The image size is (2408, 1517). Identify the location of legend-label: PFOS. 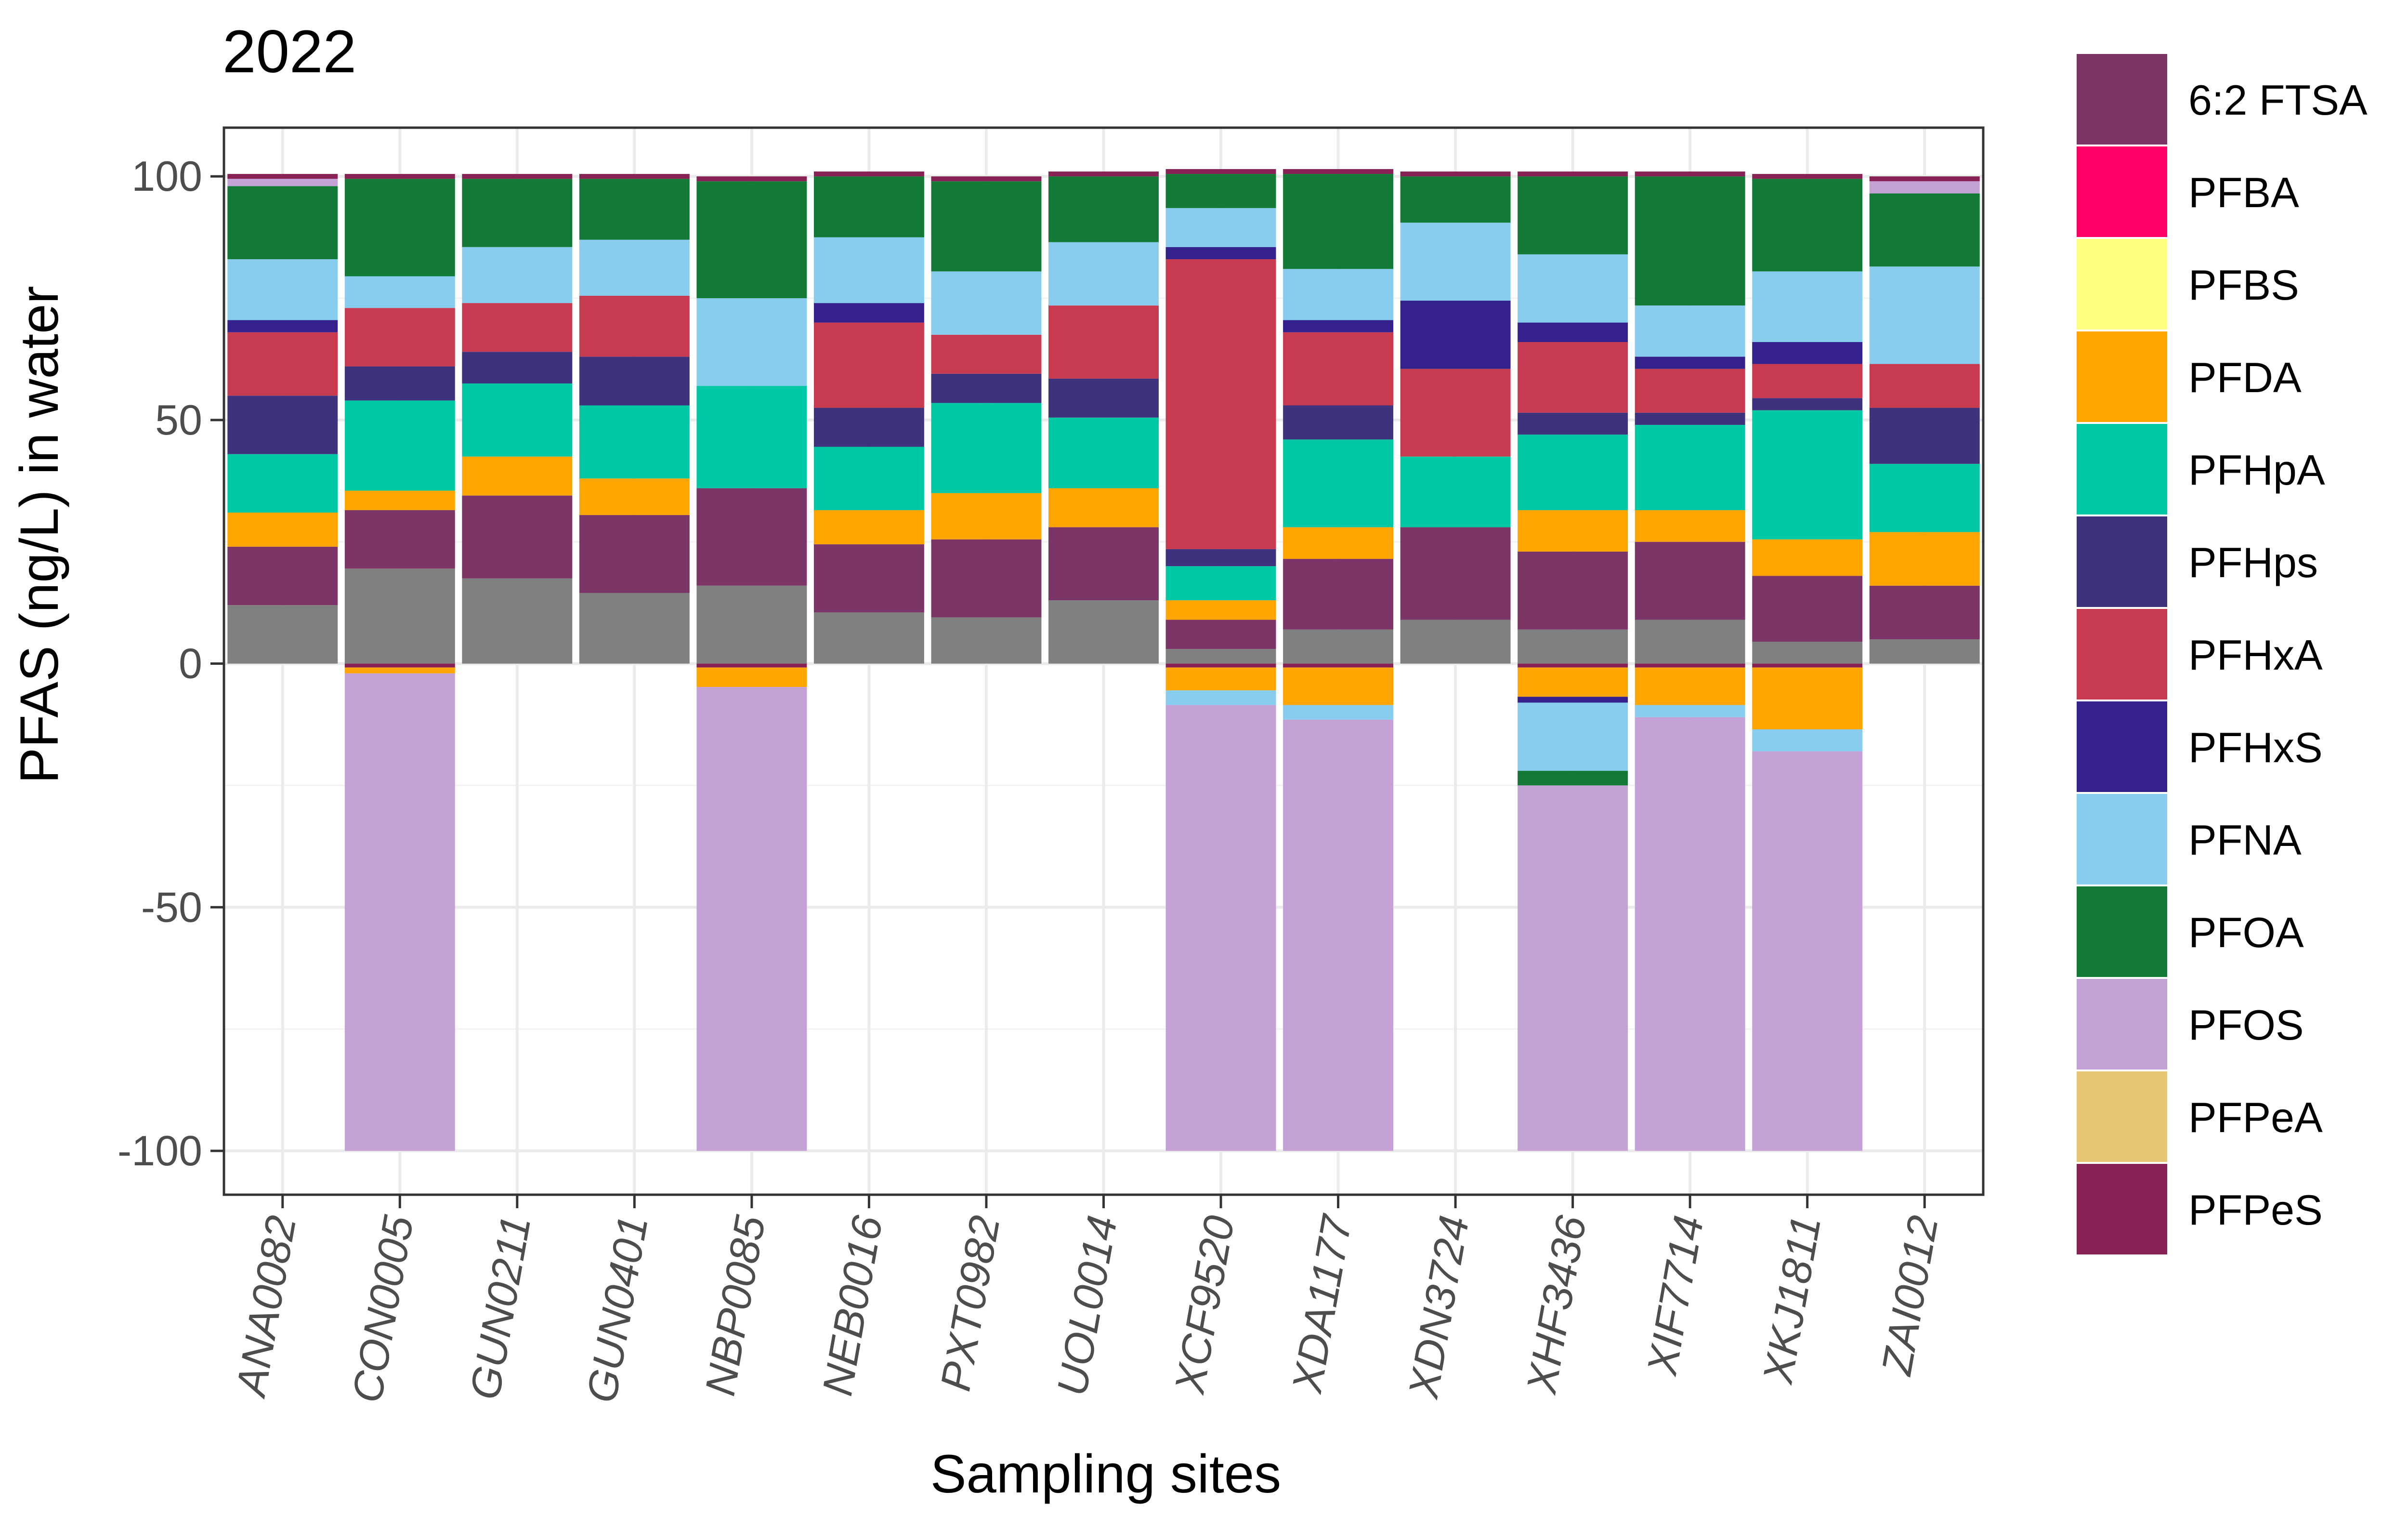
(2246, 1025).